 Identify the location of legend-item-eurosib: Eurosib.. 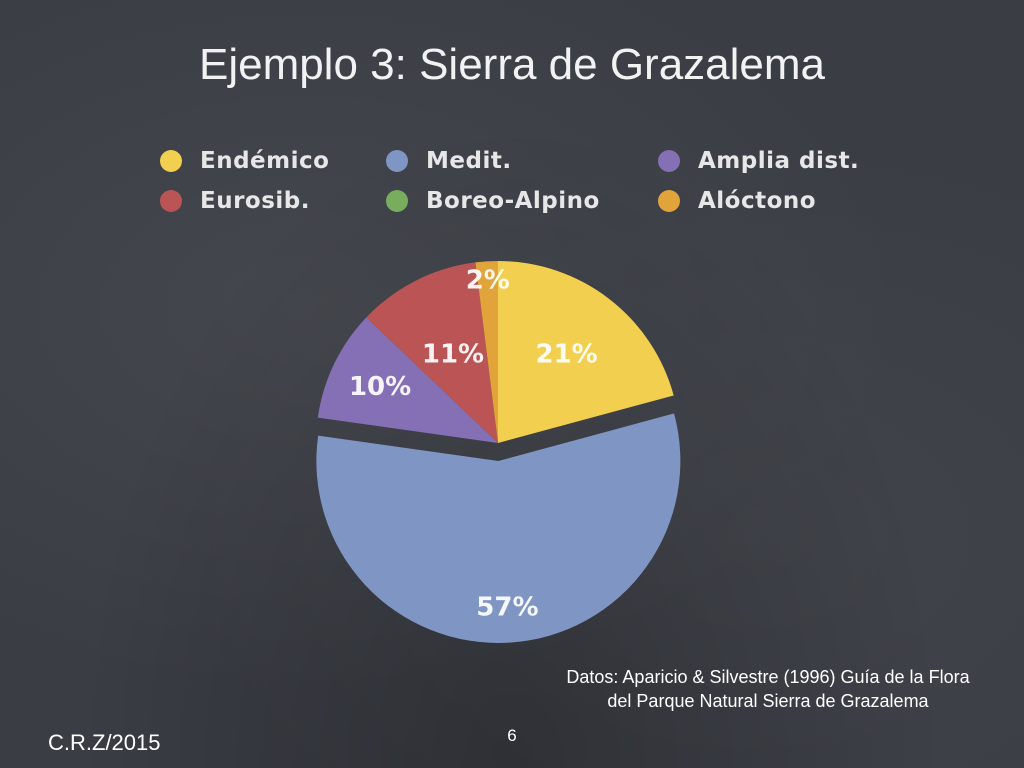
(235, 201).